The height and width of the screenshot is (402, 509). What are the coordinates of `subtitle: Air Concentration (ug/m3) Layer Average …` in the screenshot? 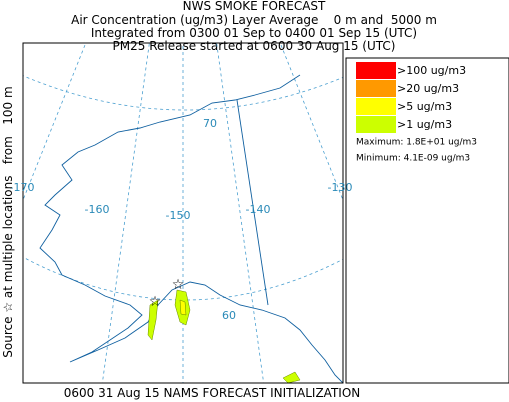 It's located at (254, 20).